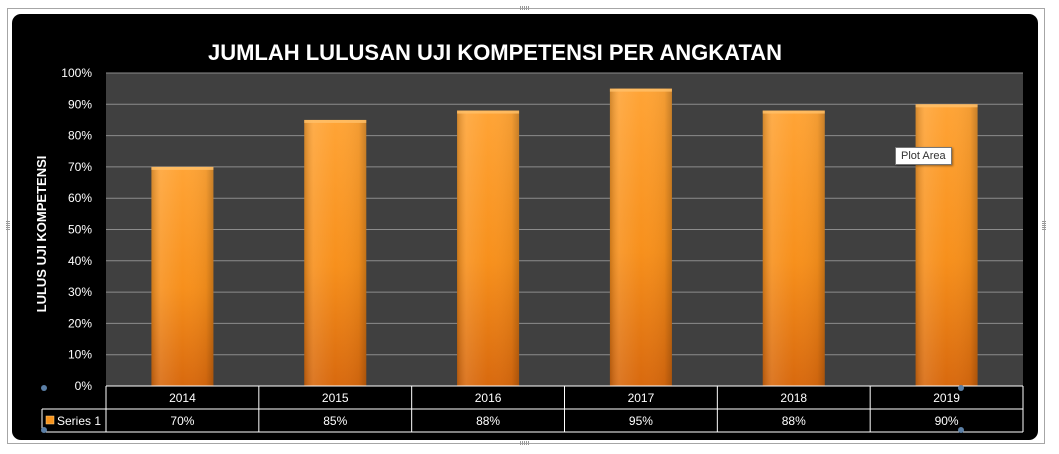 The image size is (1059, 454). Describe the element at coordinates (84, 386) in the screenshot. I see `y-tick-label: 0%` at that location.